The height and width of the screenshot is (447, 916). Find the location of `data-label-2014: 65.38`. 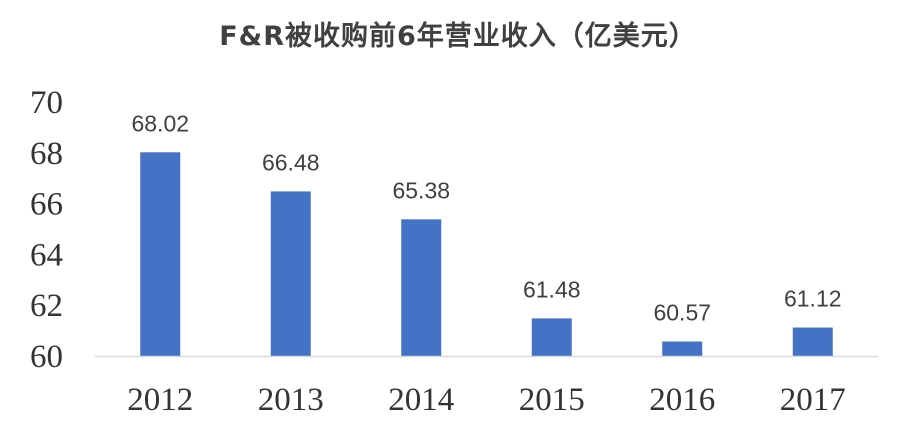

data-label-2014: 65.38 is located at coordinates (421, 190).